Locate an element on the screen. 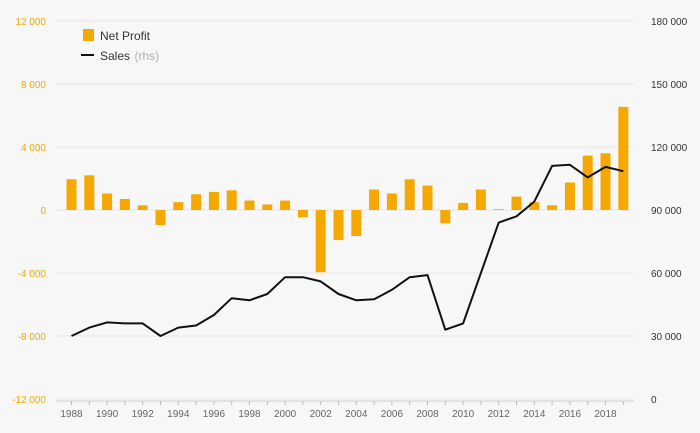 The height and width of the screenshot is (433, 700). right-axis-tick-label: 90 000 is located at coordinates (666, 211).